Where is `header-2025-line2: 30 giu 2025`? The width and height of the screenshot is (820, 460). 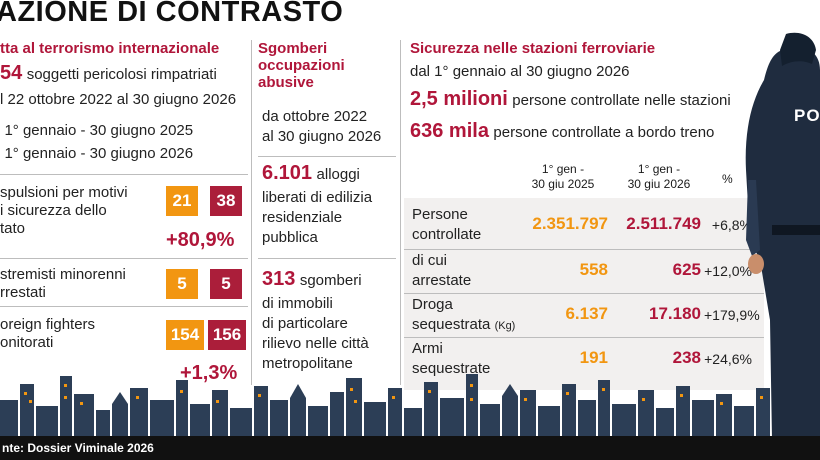 header-2025-line2: 30 giu 2025 is located at coordinates (563, 184).